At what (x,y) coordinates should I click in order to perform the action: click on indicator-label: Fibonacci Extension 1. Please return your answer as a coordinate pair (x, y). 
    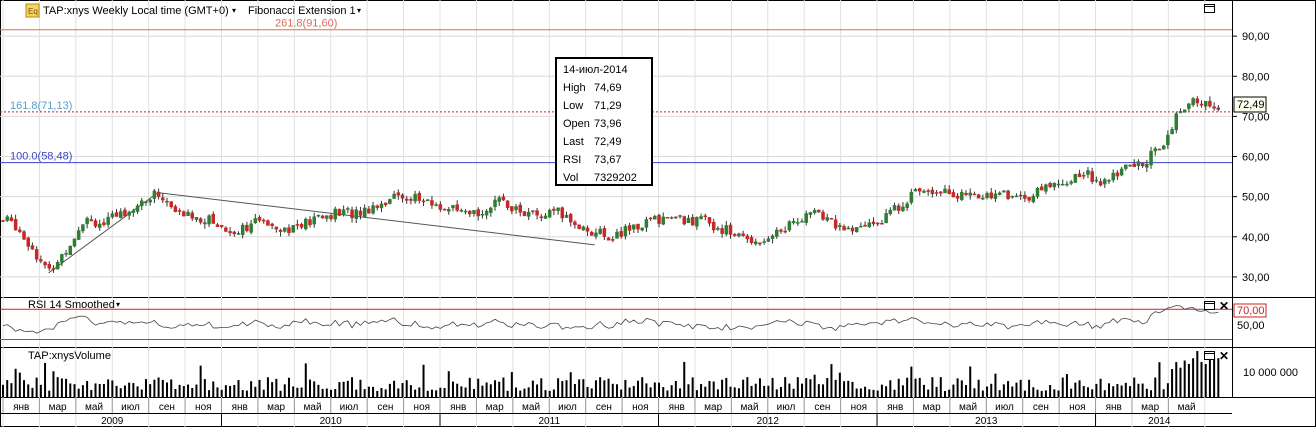
    Looking at the image, I should click on (302, 11).